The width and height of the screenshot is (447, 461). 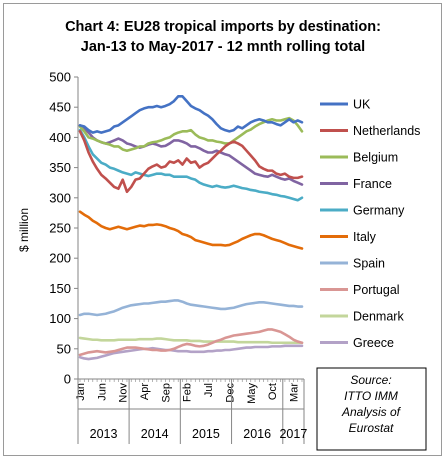 What do you see at coordinates (386, 131) in the screenshot?
I see `legend-label-netherlands: Netherlands` at bounding box center [386, 131].